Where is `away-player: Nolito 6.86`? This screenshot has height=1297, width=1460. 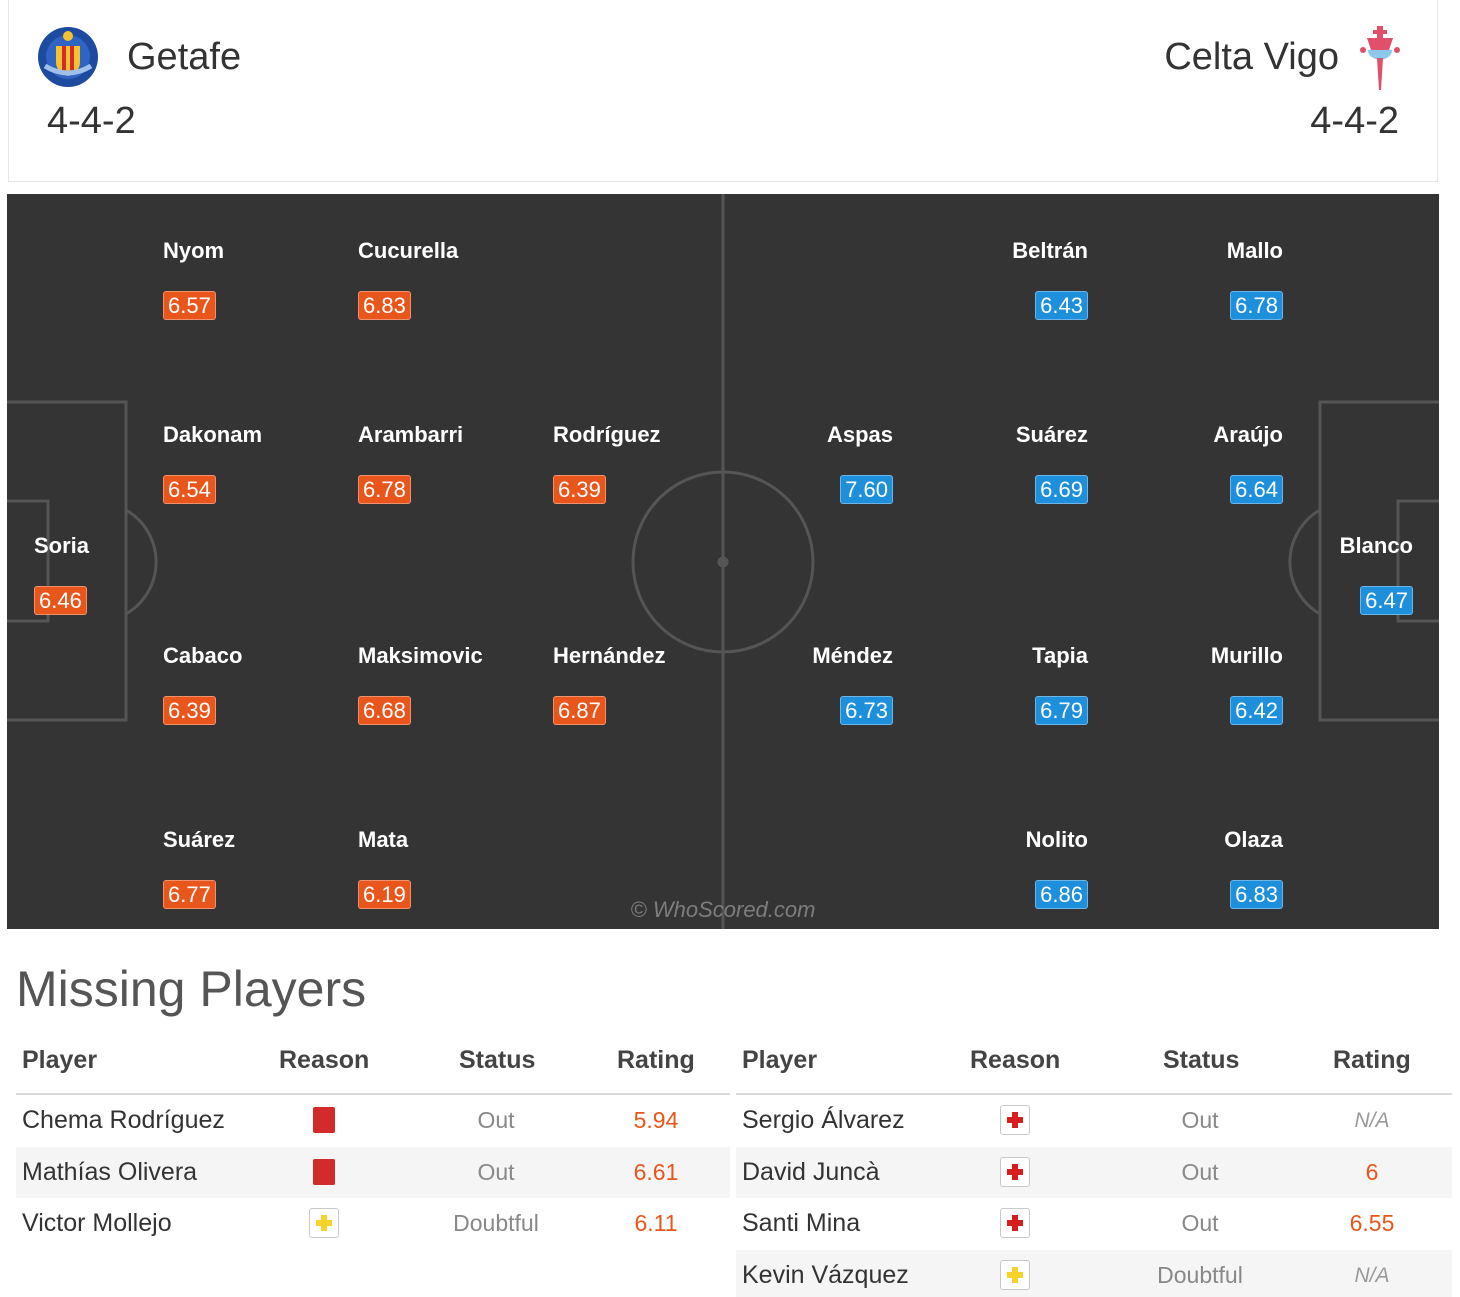
away-player: Nolito 6.86 is located at coordinates (988, 868).